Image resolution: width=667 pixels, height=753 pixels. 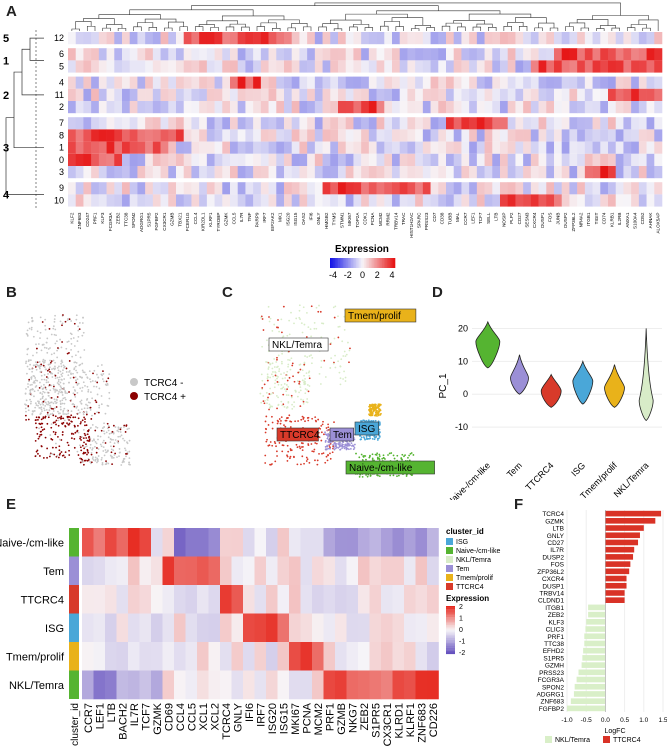 I want to click on bar-category-label: ZFP36L2, so click(x=550, y=572).